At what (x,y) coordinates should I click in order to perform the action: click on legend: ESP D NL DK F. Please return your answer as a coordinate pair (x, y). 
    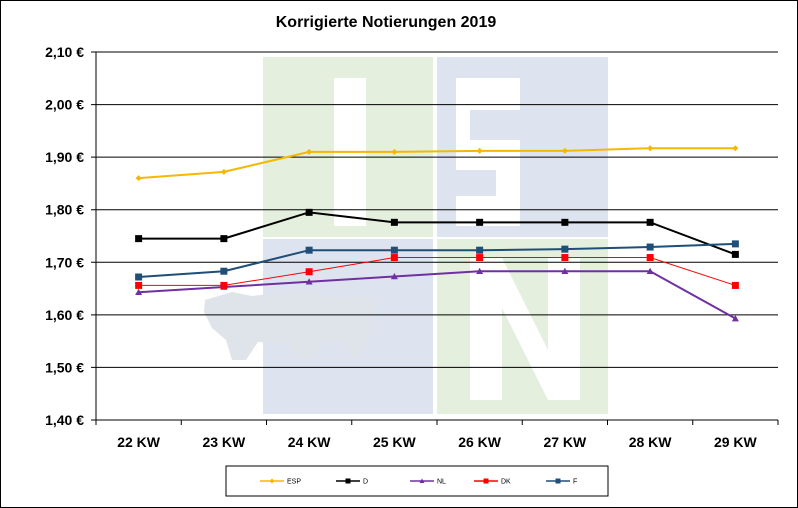
    Looking at the image, I should click on (418, 482).